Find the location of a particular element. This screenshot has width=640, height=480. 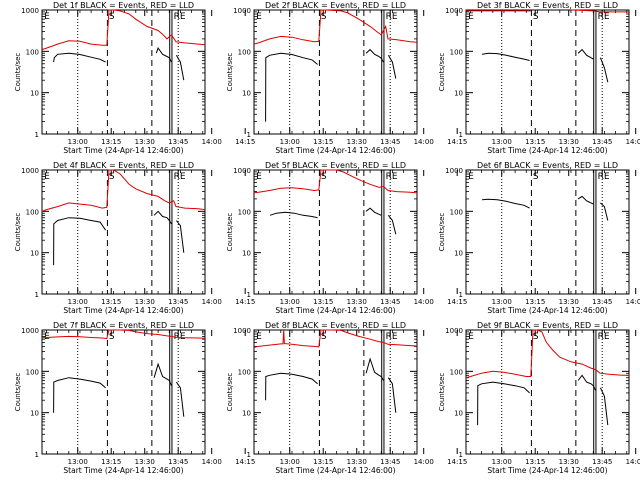

chart-title: Det 8f BLACK = Events, RED = LLD is located at coordinates (335, 325).